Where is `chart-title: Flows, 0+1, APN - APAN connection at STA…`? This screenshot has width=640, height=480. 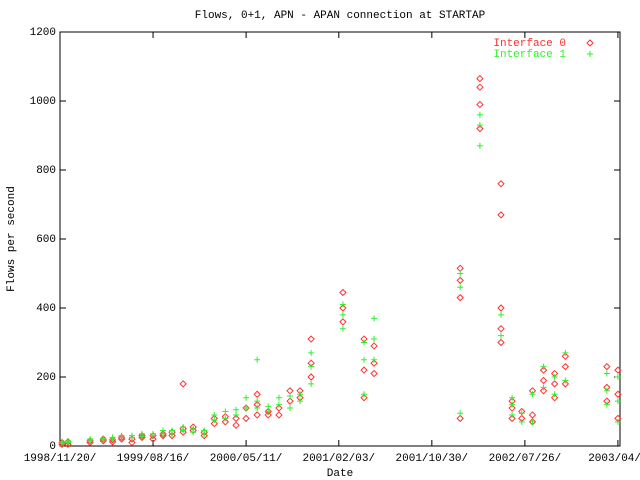 chart-title: Flows, 0+1, APN - APAN connection at STA… is located at coordinates (340, 16).